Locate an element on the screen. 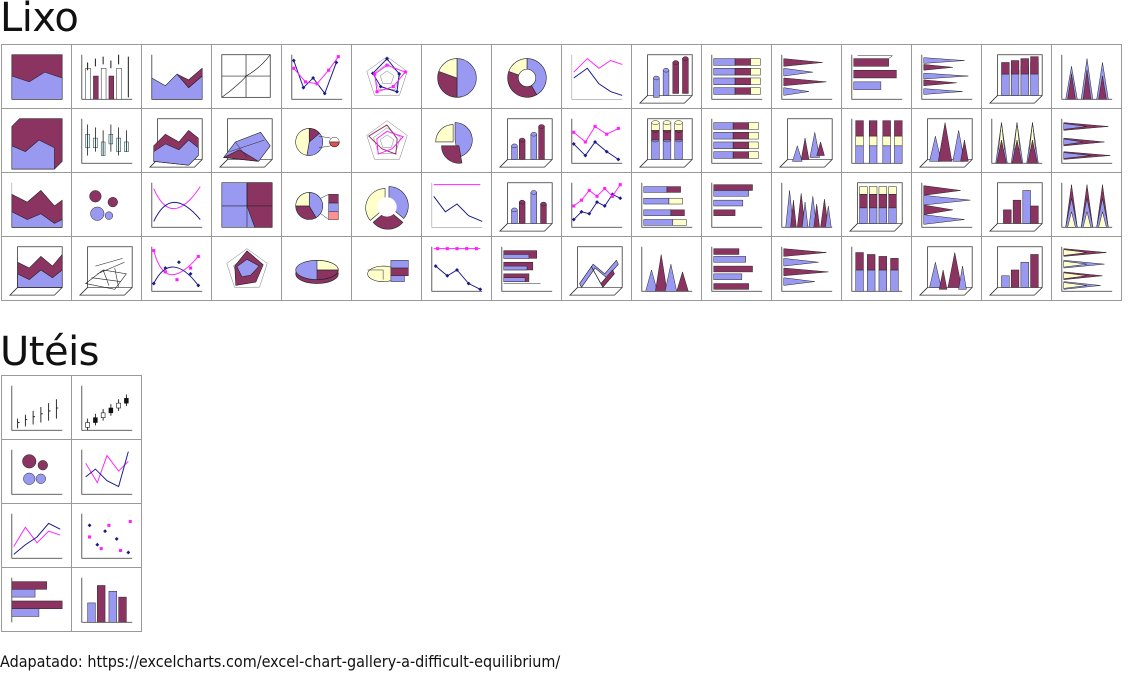 This screenshot has height=676, width=1130. stock-boxes-icon is located at coordinates (106, 141).